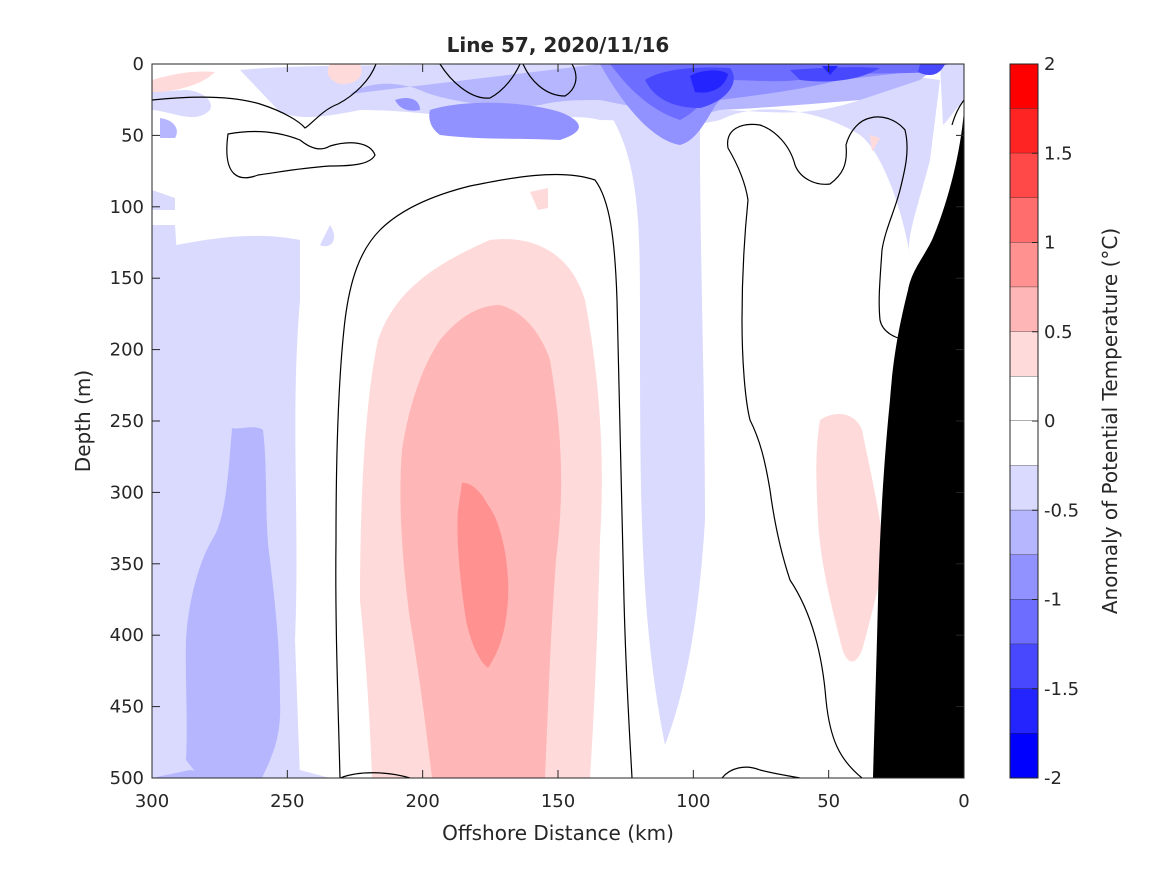  Describe the element at coordinates (1058, 332) in the screenshot. I see `colorbar-tick-label: 0.5` at that location.